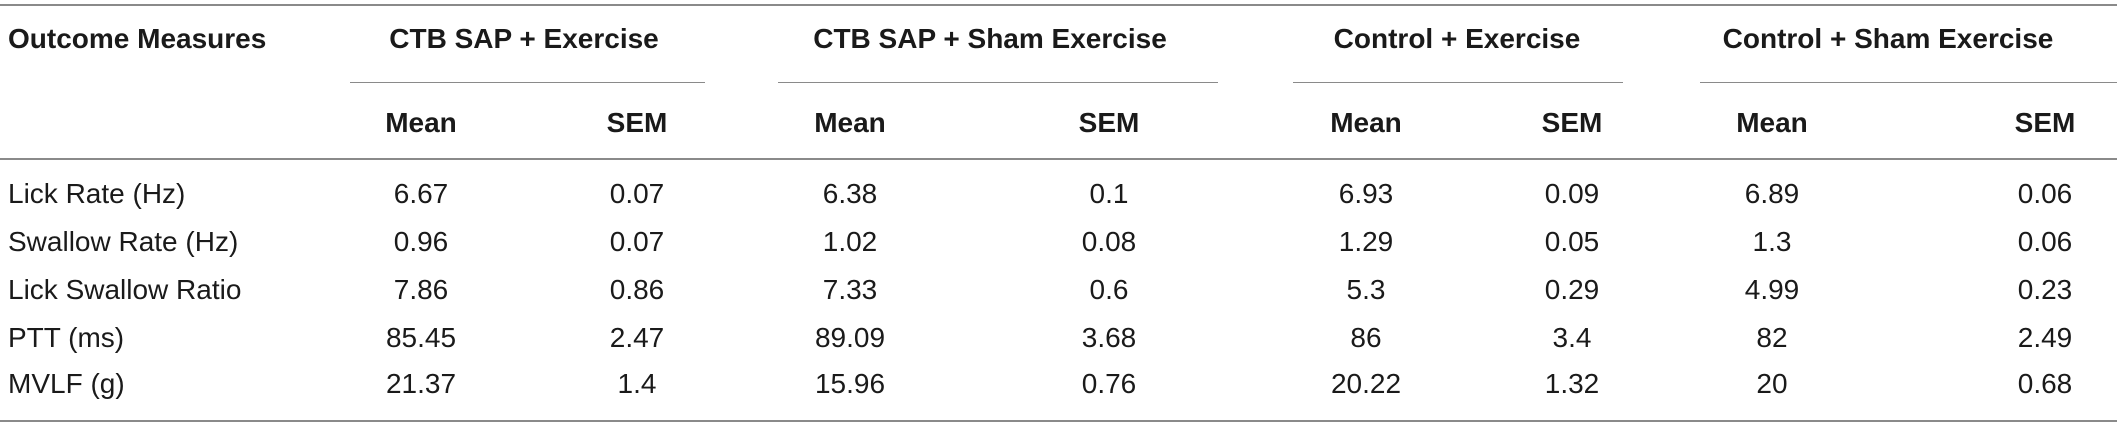 The height and width of the screenshot is (425, 2117). Describe the element at coordinates (1572, 383) in the screenshot. I see `table-cell: 1.32` at that location.